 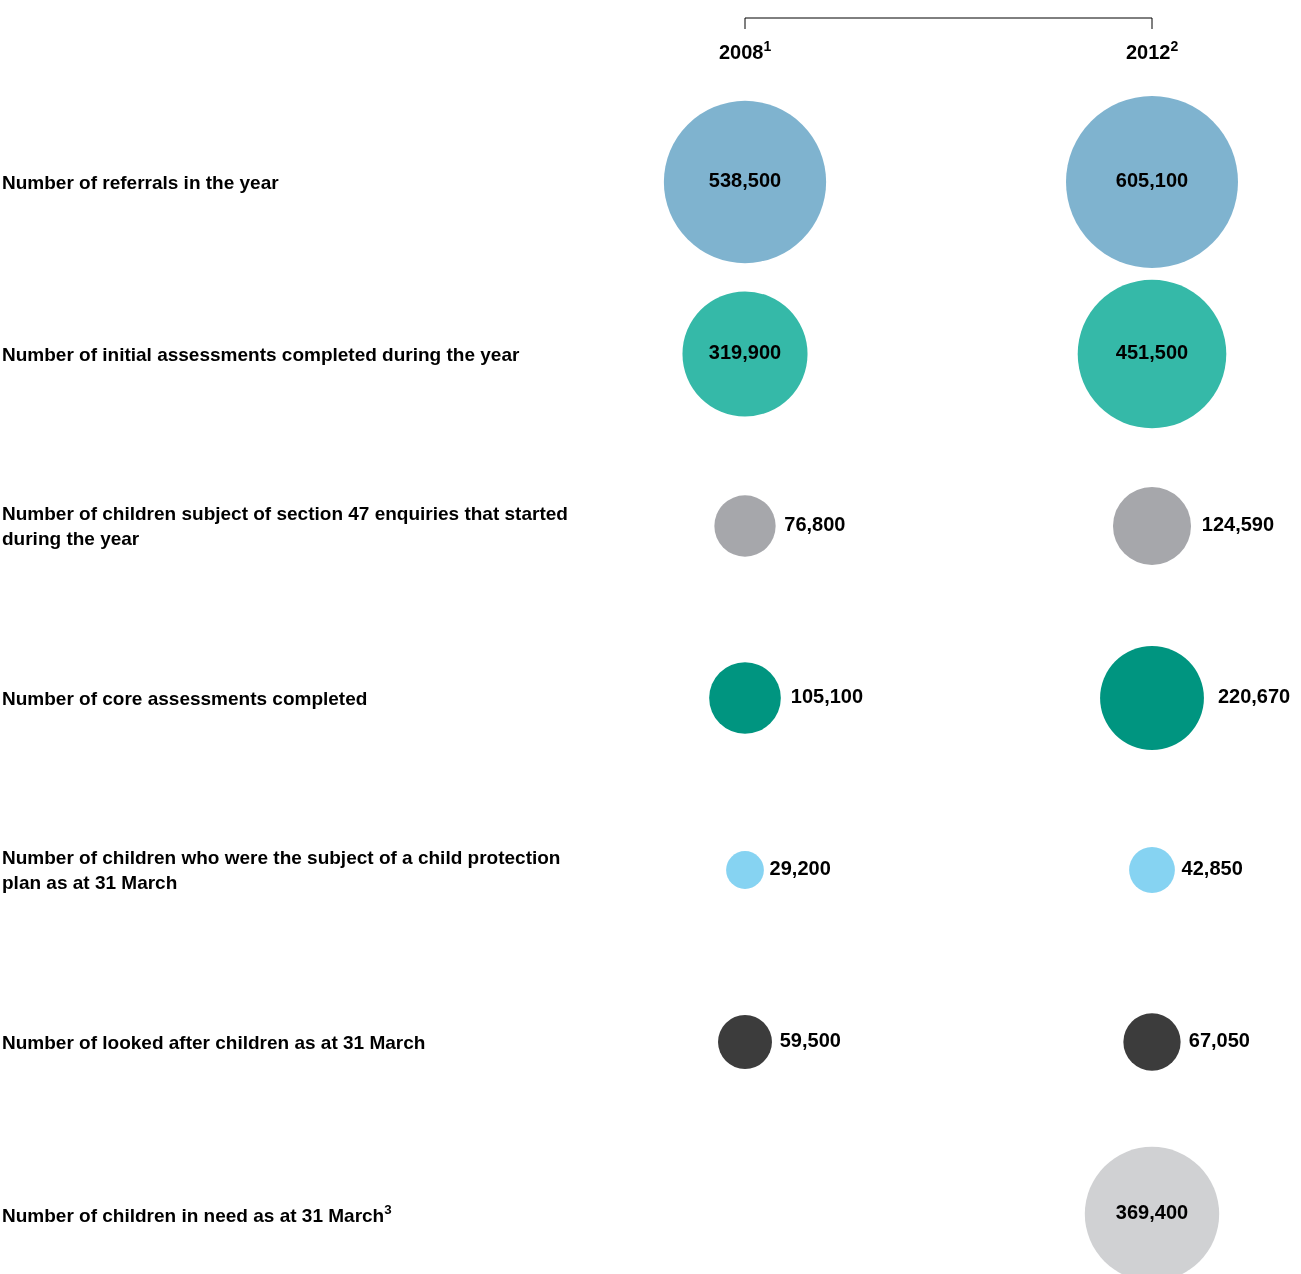 I want to click on data-label: 29,200, so click(x=800, y=868).